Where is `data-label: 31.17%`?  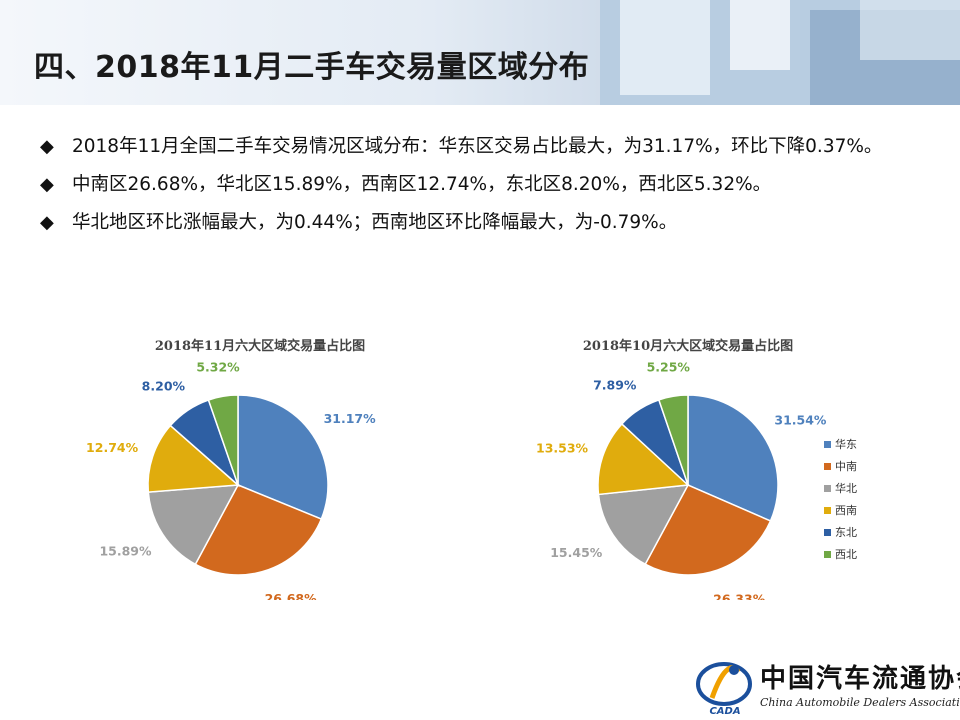
data-label: 31.17% is located at coordinates (350, 418).